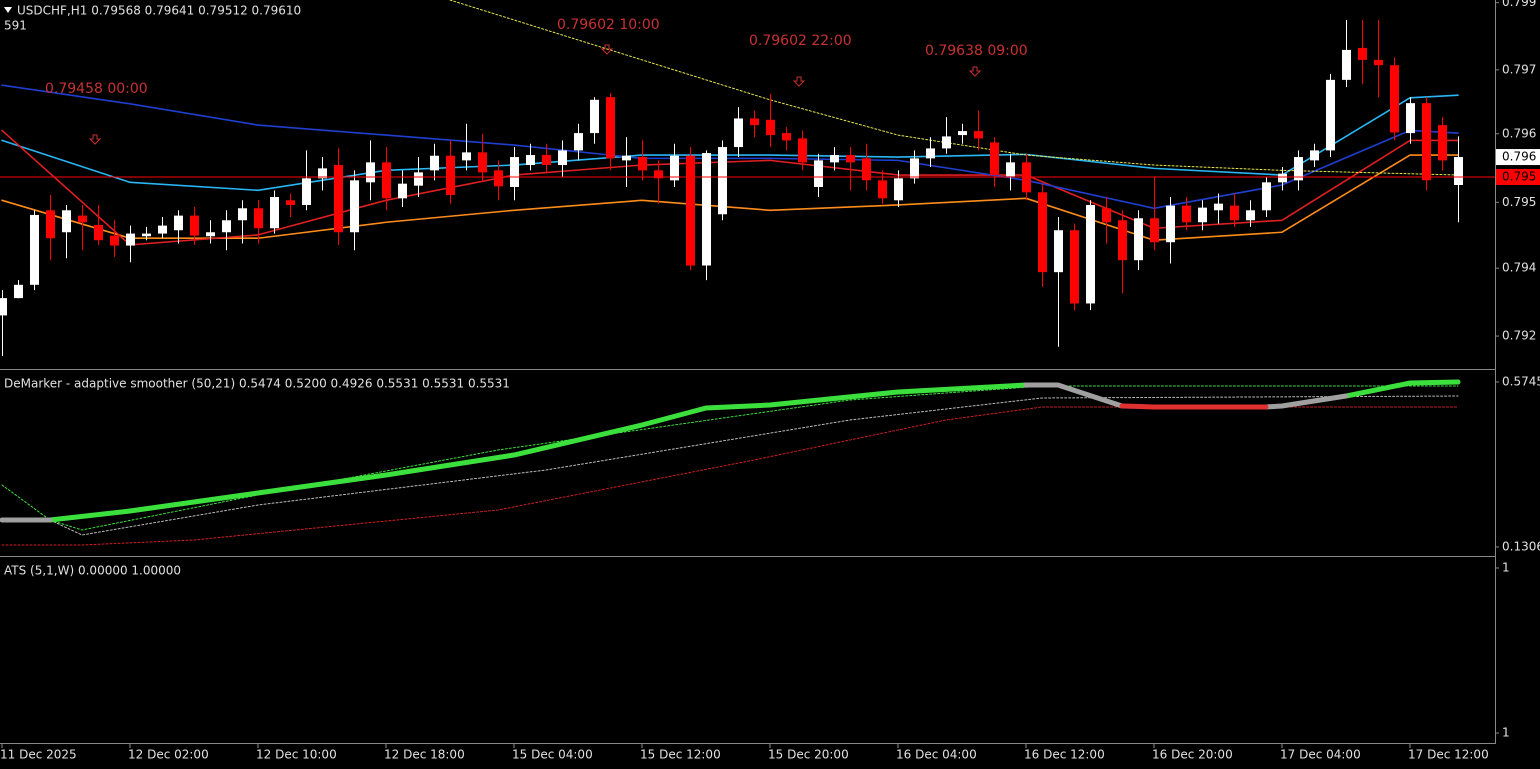 The image size is (1540, 769). I want to click on x-tick-label: 12 Dec 10:00, so click(296, 755).